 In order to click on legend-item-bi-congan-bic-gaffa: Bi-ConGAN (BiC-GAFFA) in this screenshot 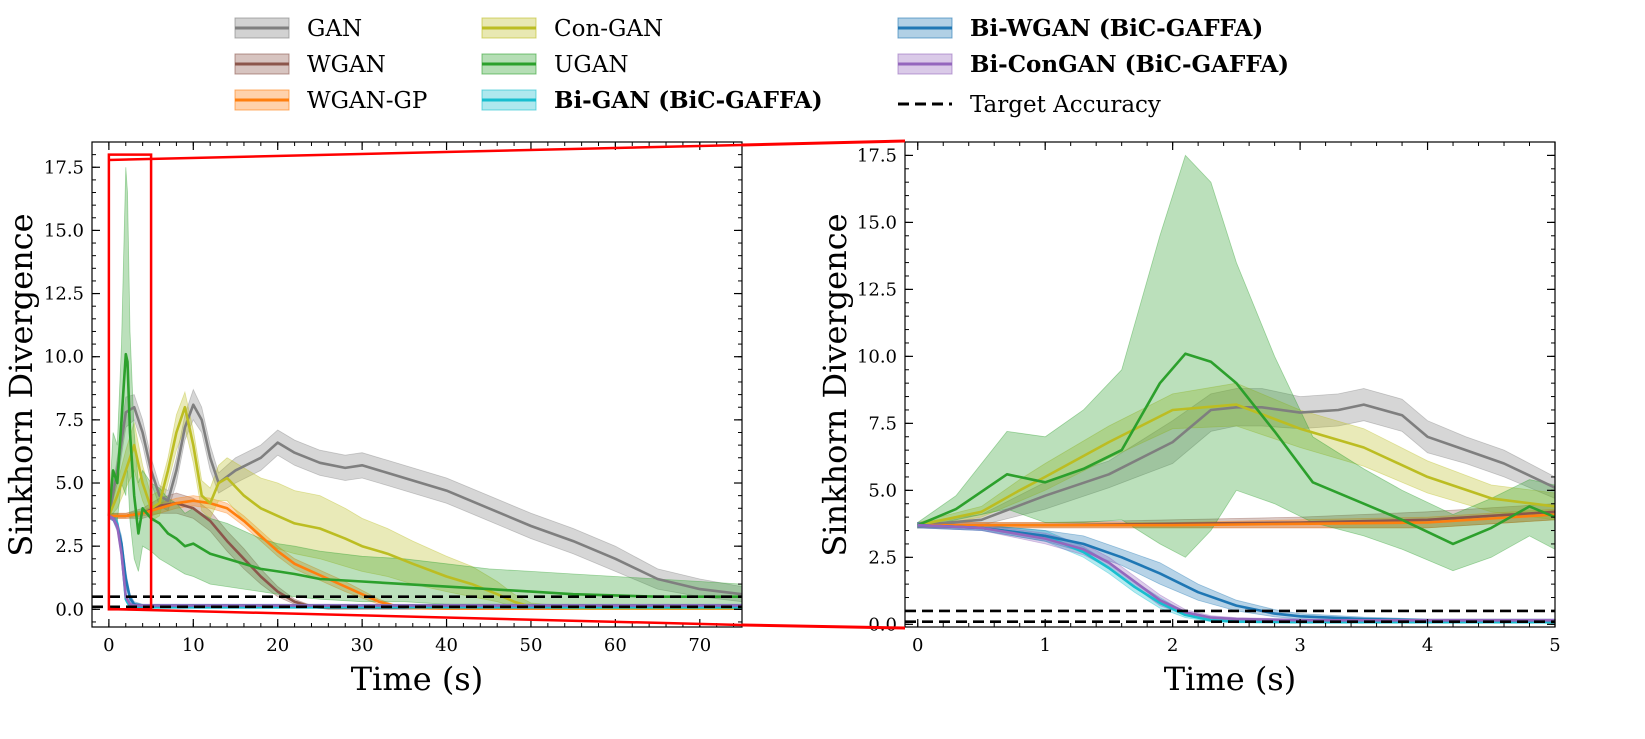, I will do `click(1093, 64)`.